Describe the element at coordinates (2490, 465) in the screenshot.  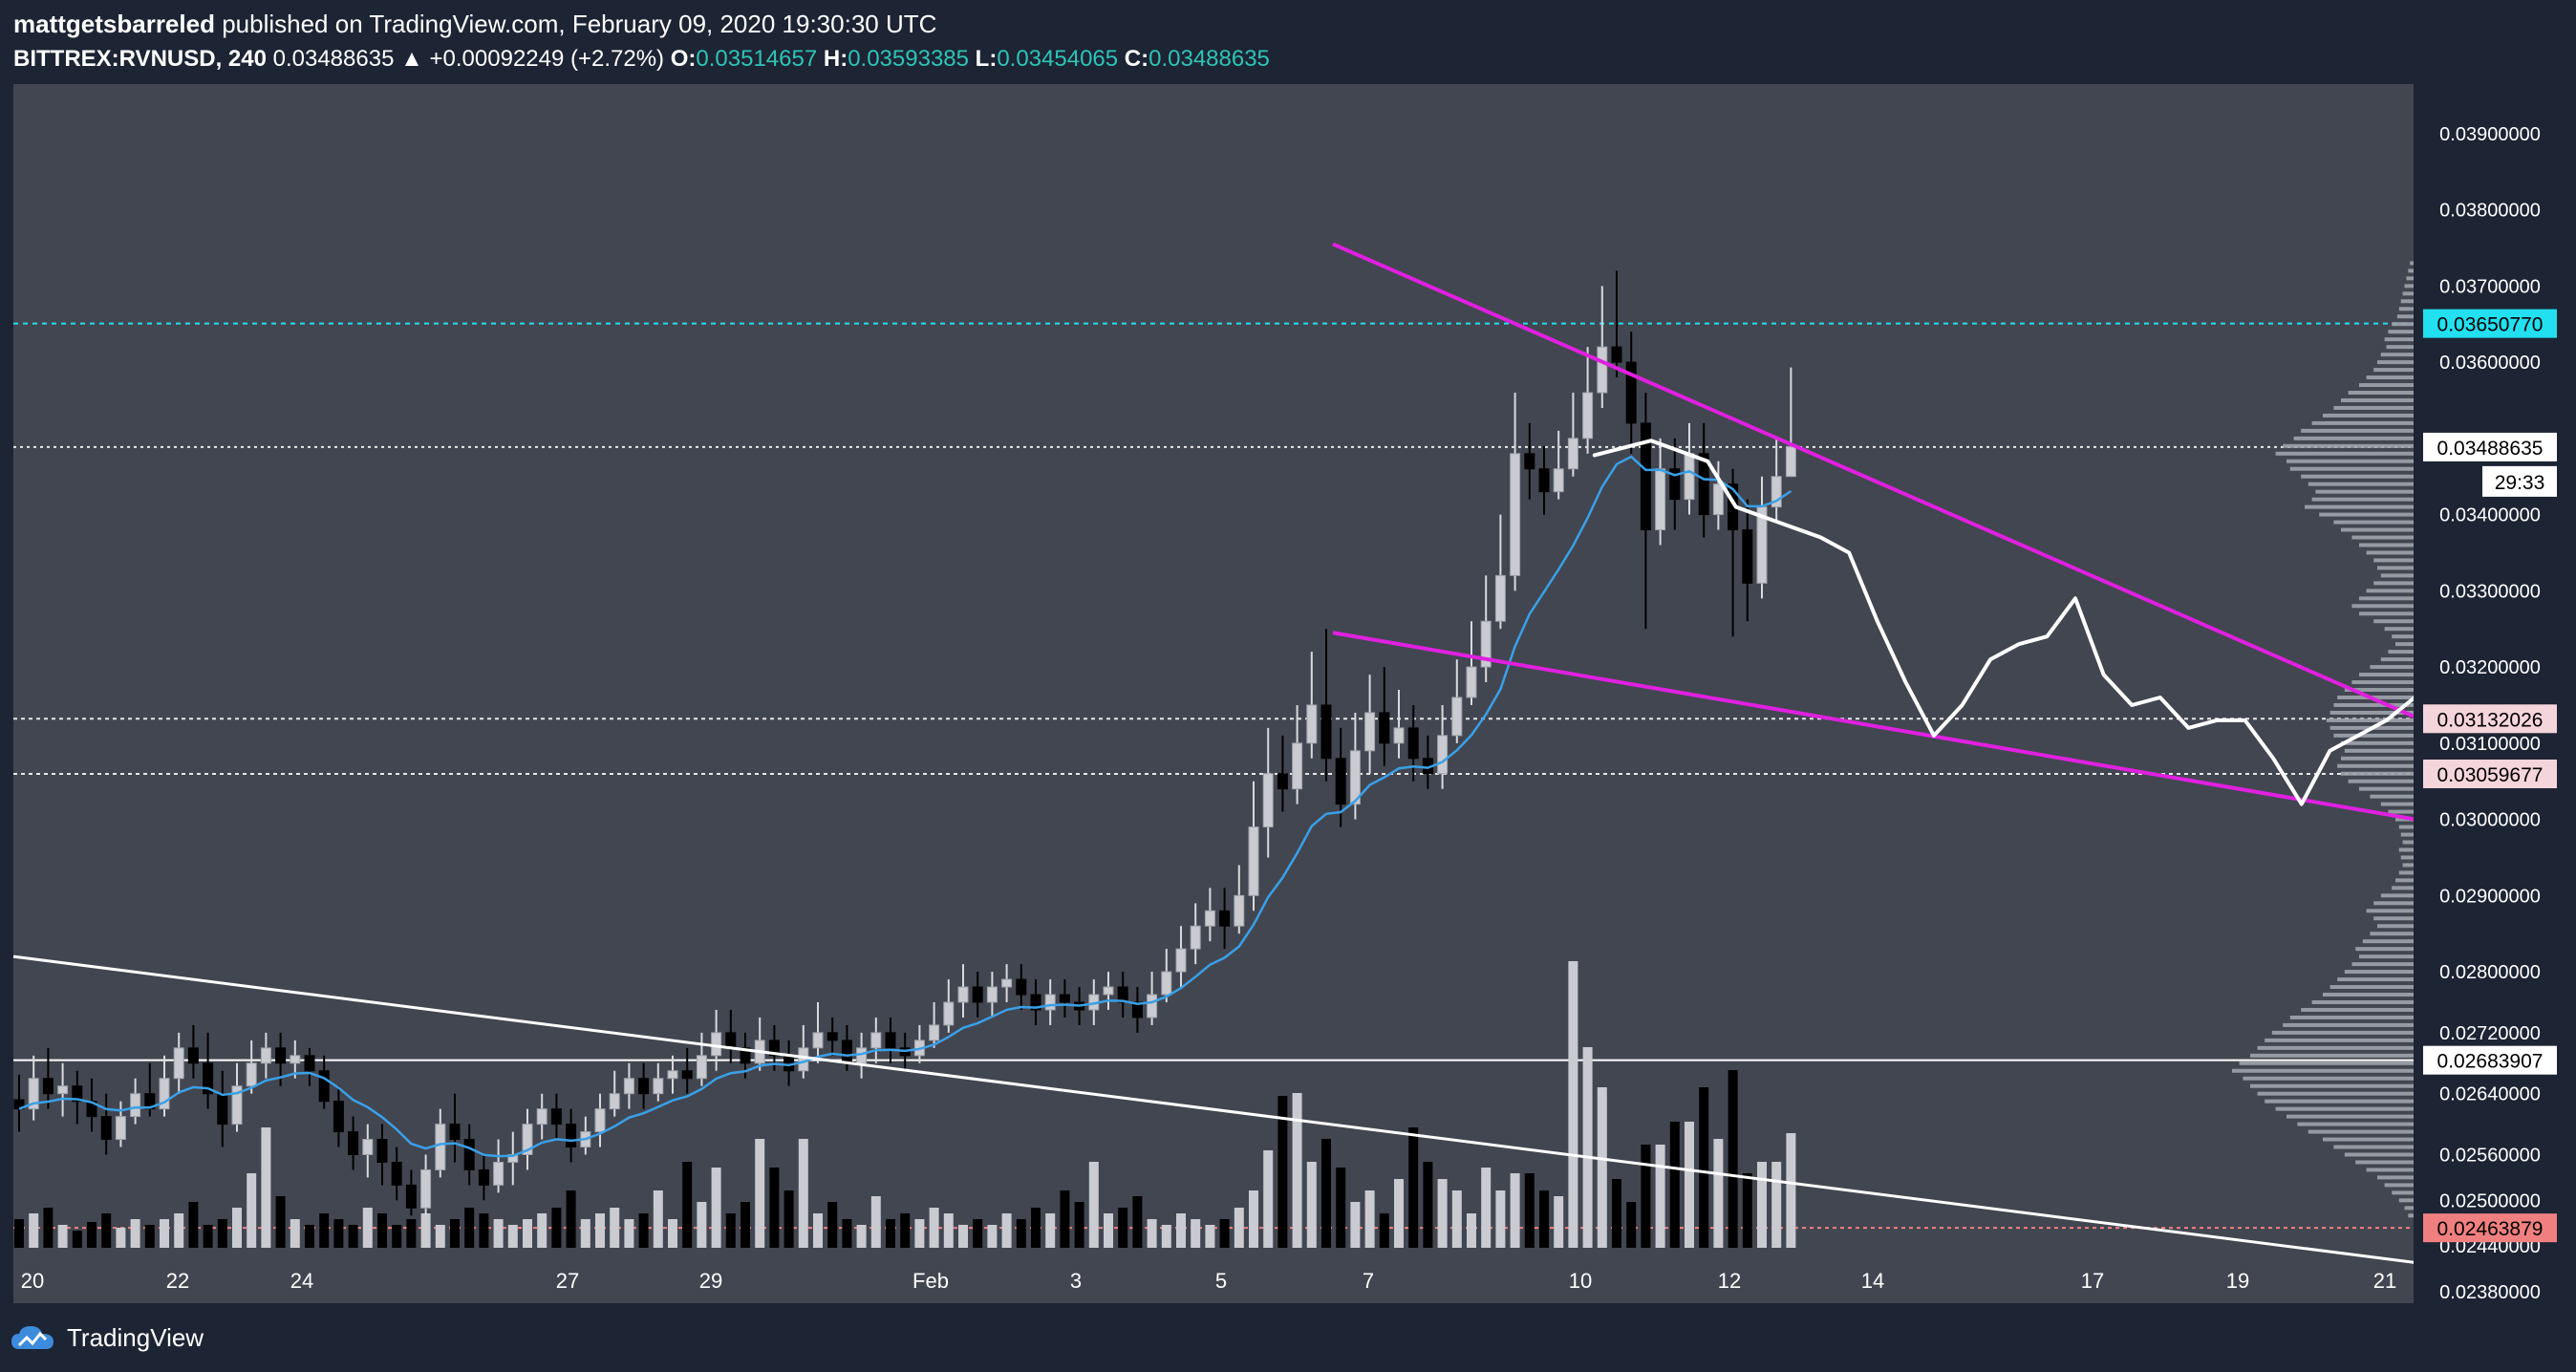
I see `price-level-label: 0.03488635 29:33` at that location.